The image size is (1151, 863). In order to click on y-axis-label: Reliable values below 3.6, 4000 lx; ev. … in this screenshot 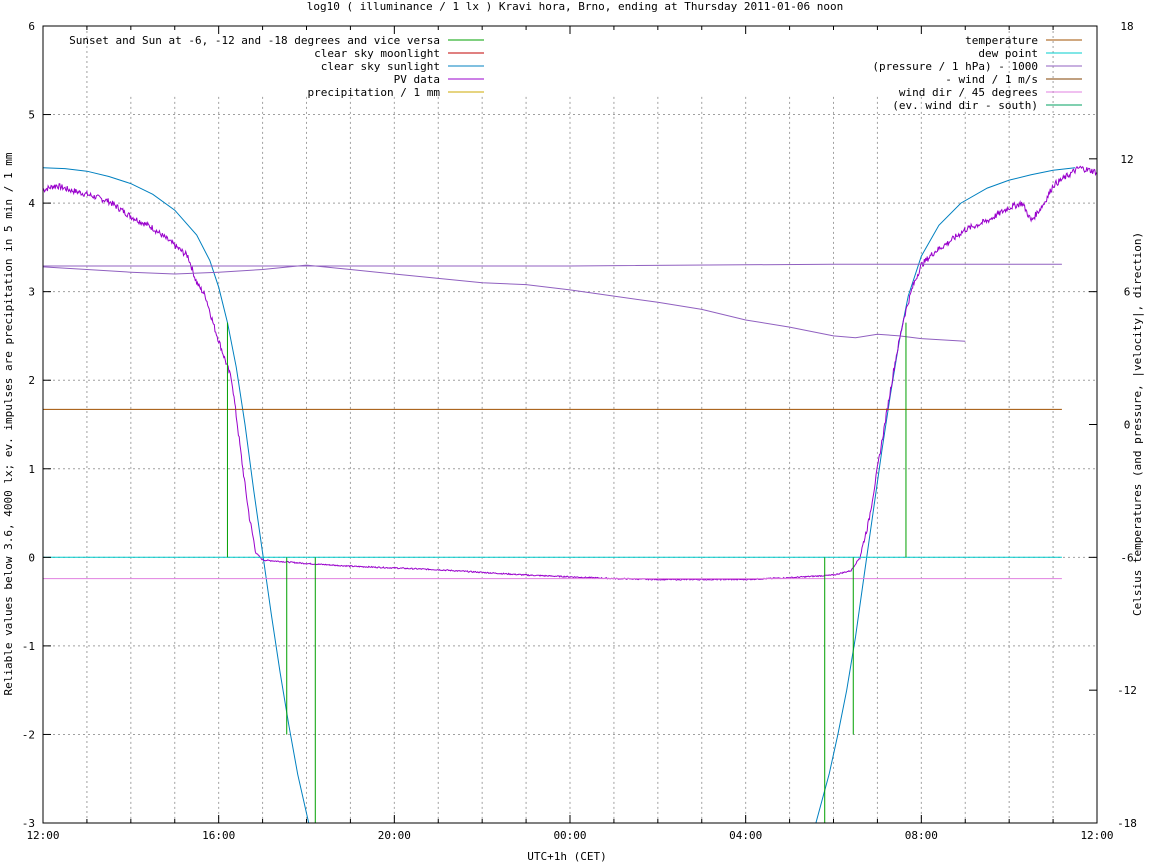, I will do `click(8, 423)`.